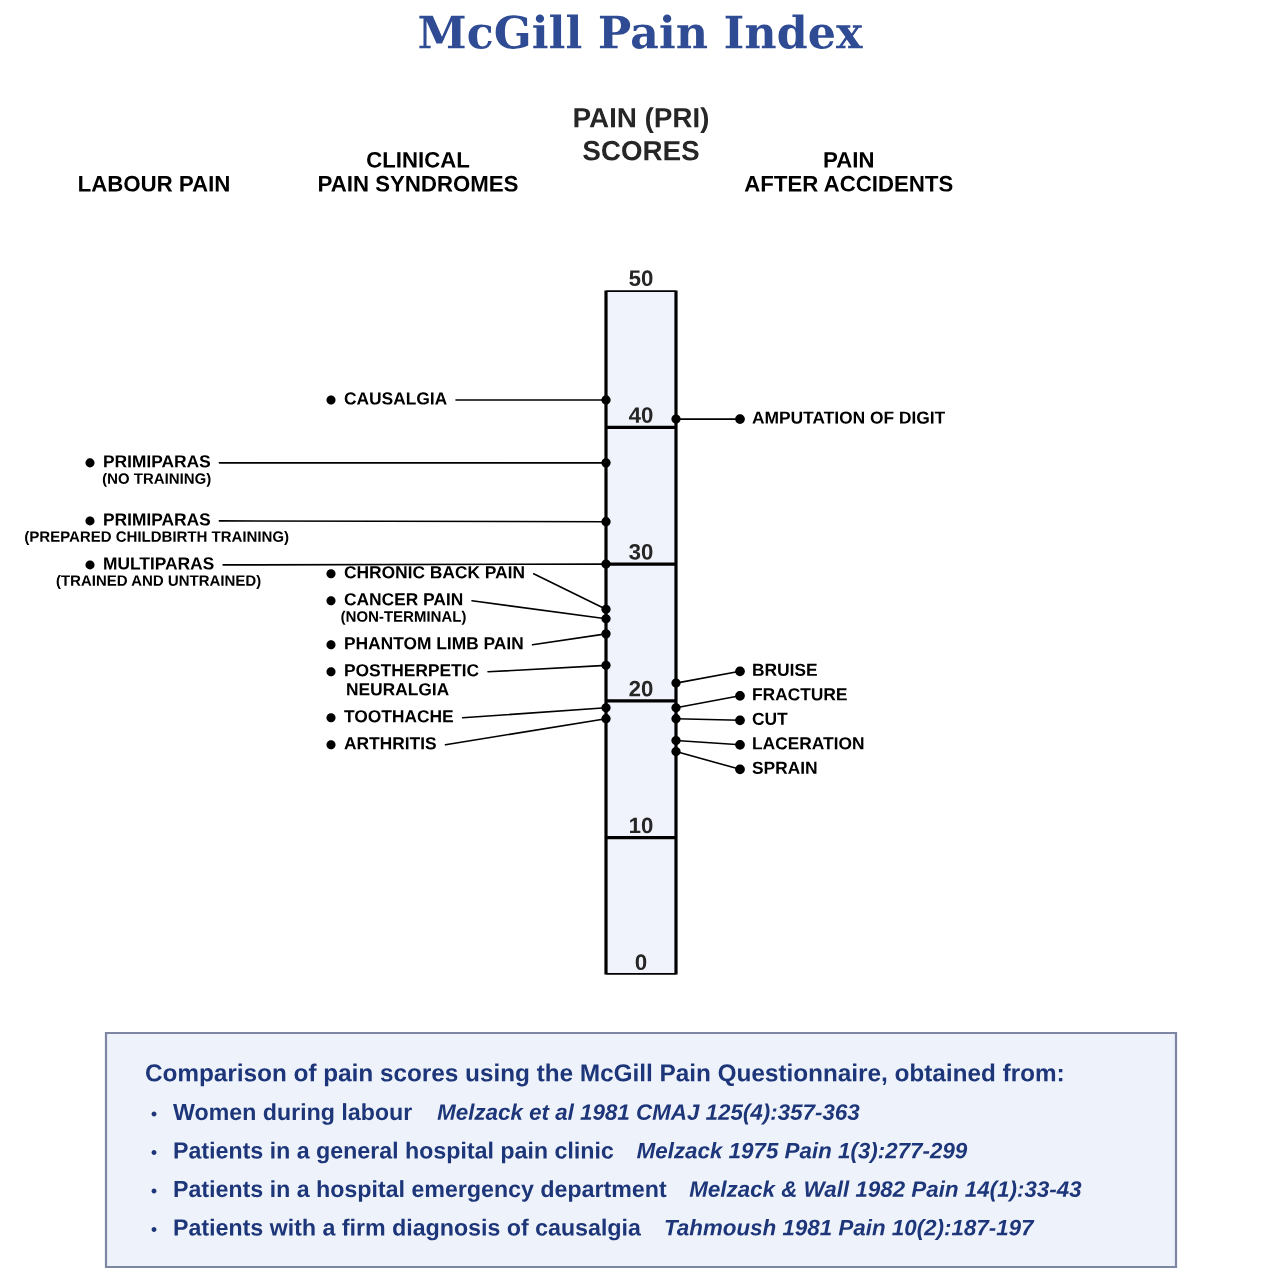  What do you see at coordinates (156, 471) in the screenshot?
I see `data-label: PRIMIPARAS (NO TRAINING)` at bounding box center [156, 471].